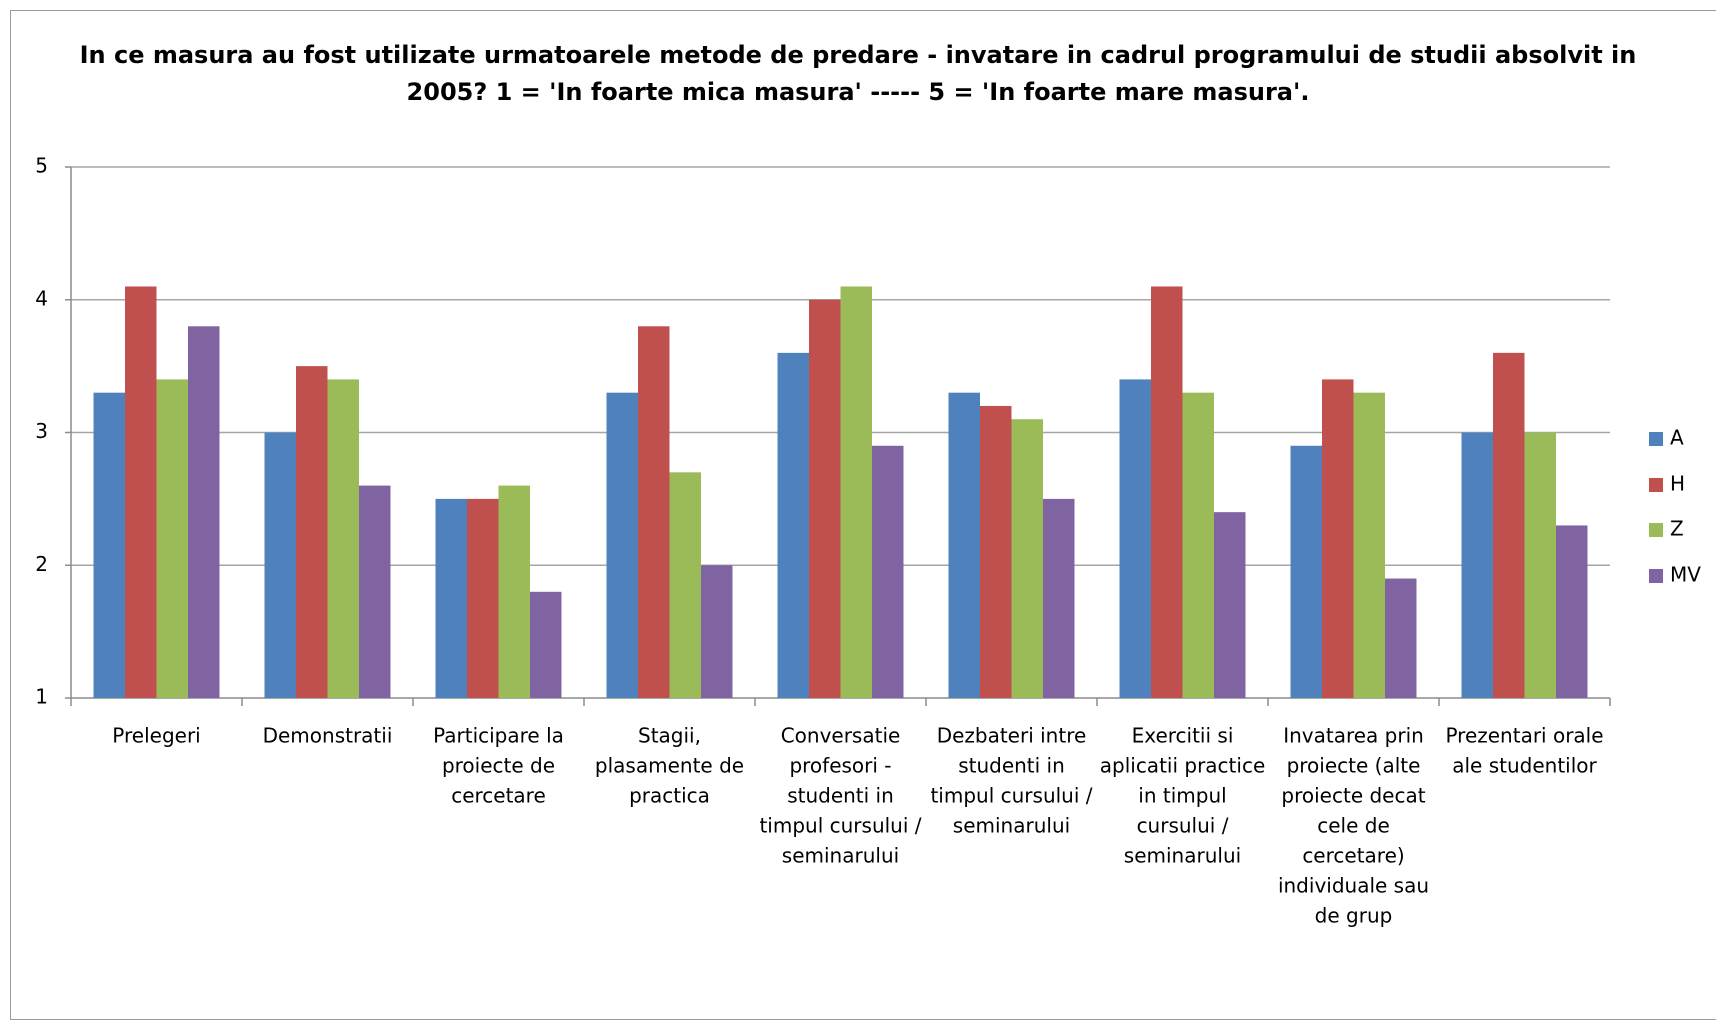  I want to click on x-tick-label: proiecte (alte, so click(1354, 766).